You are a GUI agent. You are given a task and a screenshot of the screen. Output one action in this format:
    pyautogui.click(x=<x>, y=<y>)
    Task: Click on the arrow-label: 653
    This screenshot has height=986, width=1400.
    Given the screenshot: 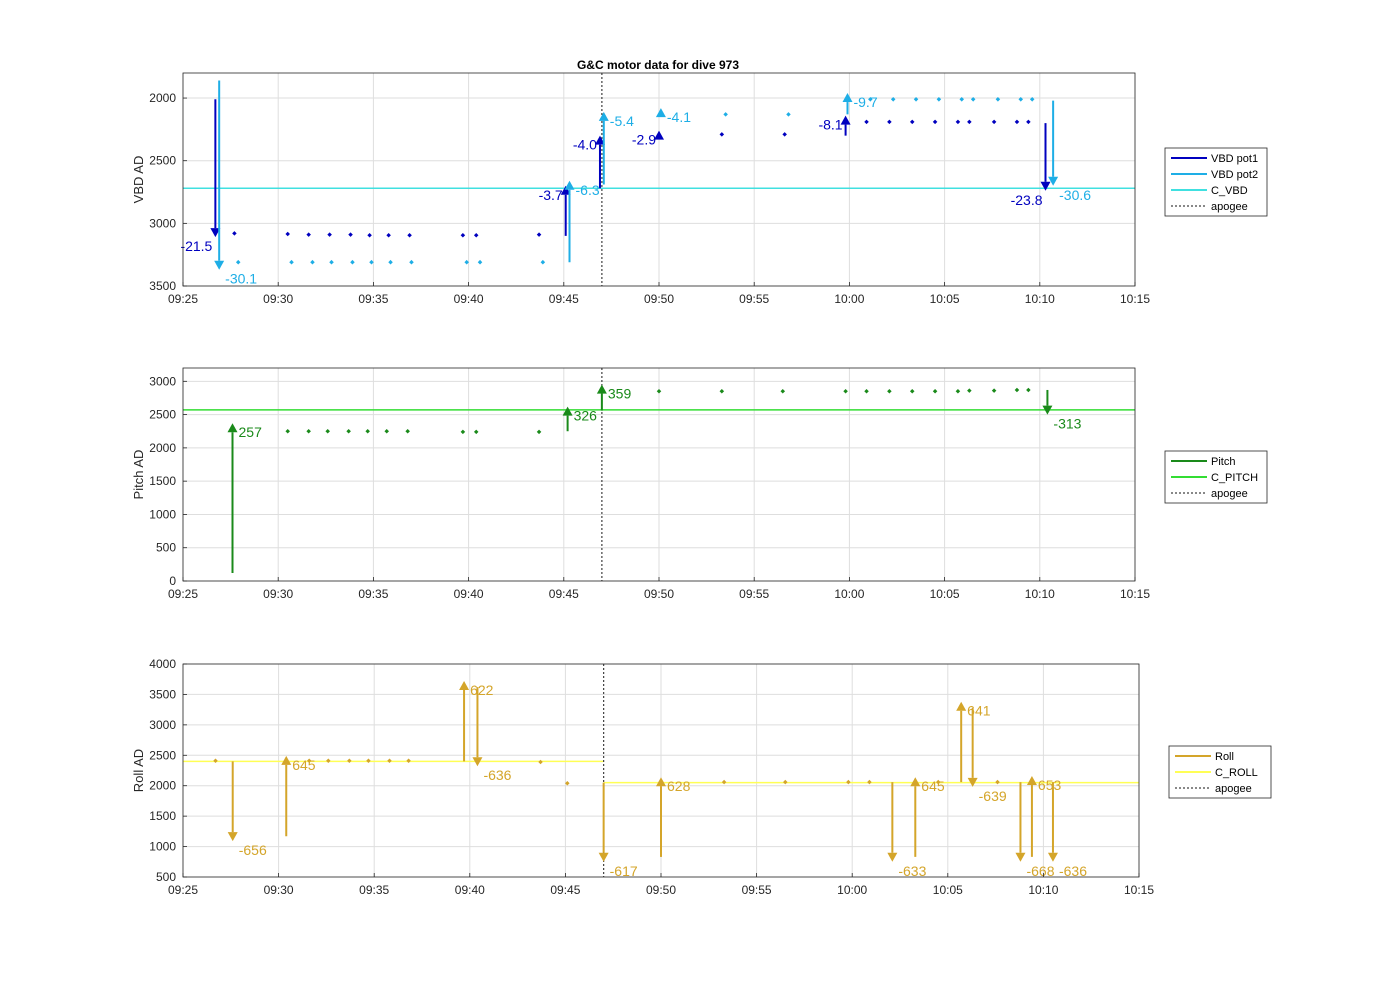 What is the action you would take?
    pyautogui.click(x=1050, y=785)
    